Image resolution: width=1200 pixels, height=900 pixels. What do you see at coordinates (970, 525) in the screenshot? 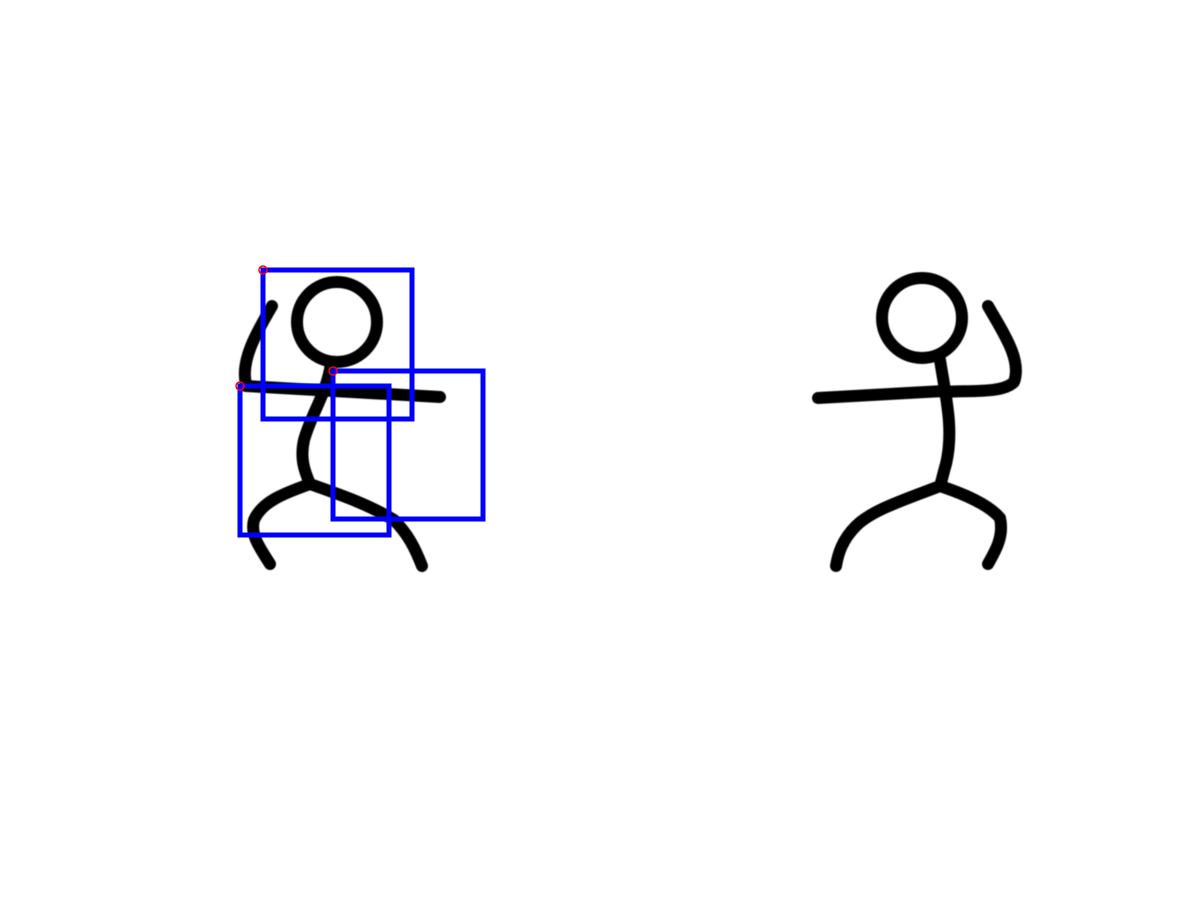
I see `leg-right-b` at bounding box center [970, 525].